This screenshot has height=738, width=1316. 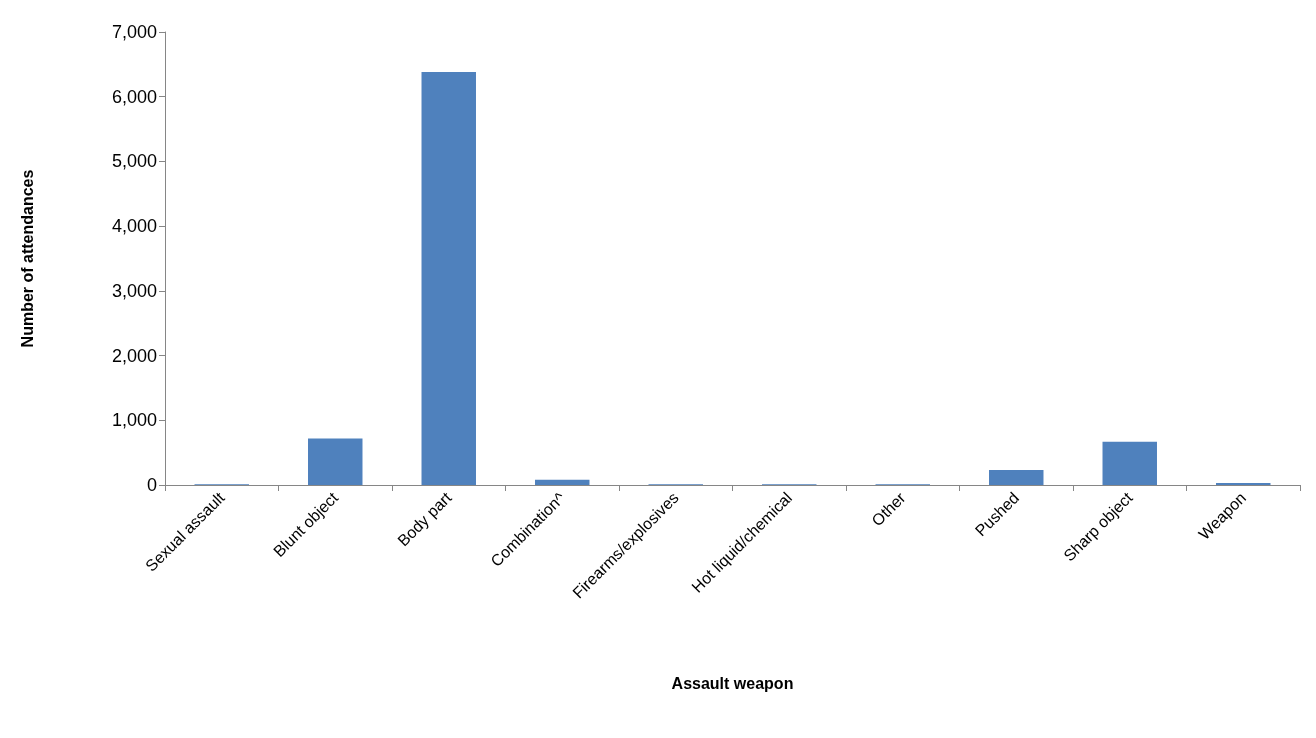 What do you see at coordinates (732, 683) in the screenshot?
I see `x-axis-title: Assault weapon` at bounding box center [732, 683].